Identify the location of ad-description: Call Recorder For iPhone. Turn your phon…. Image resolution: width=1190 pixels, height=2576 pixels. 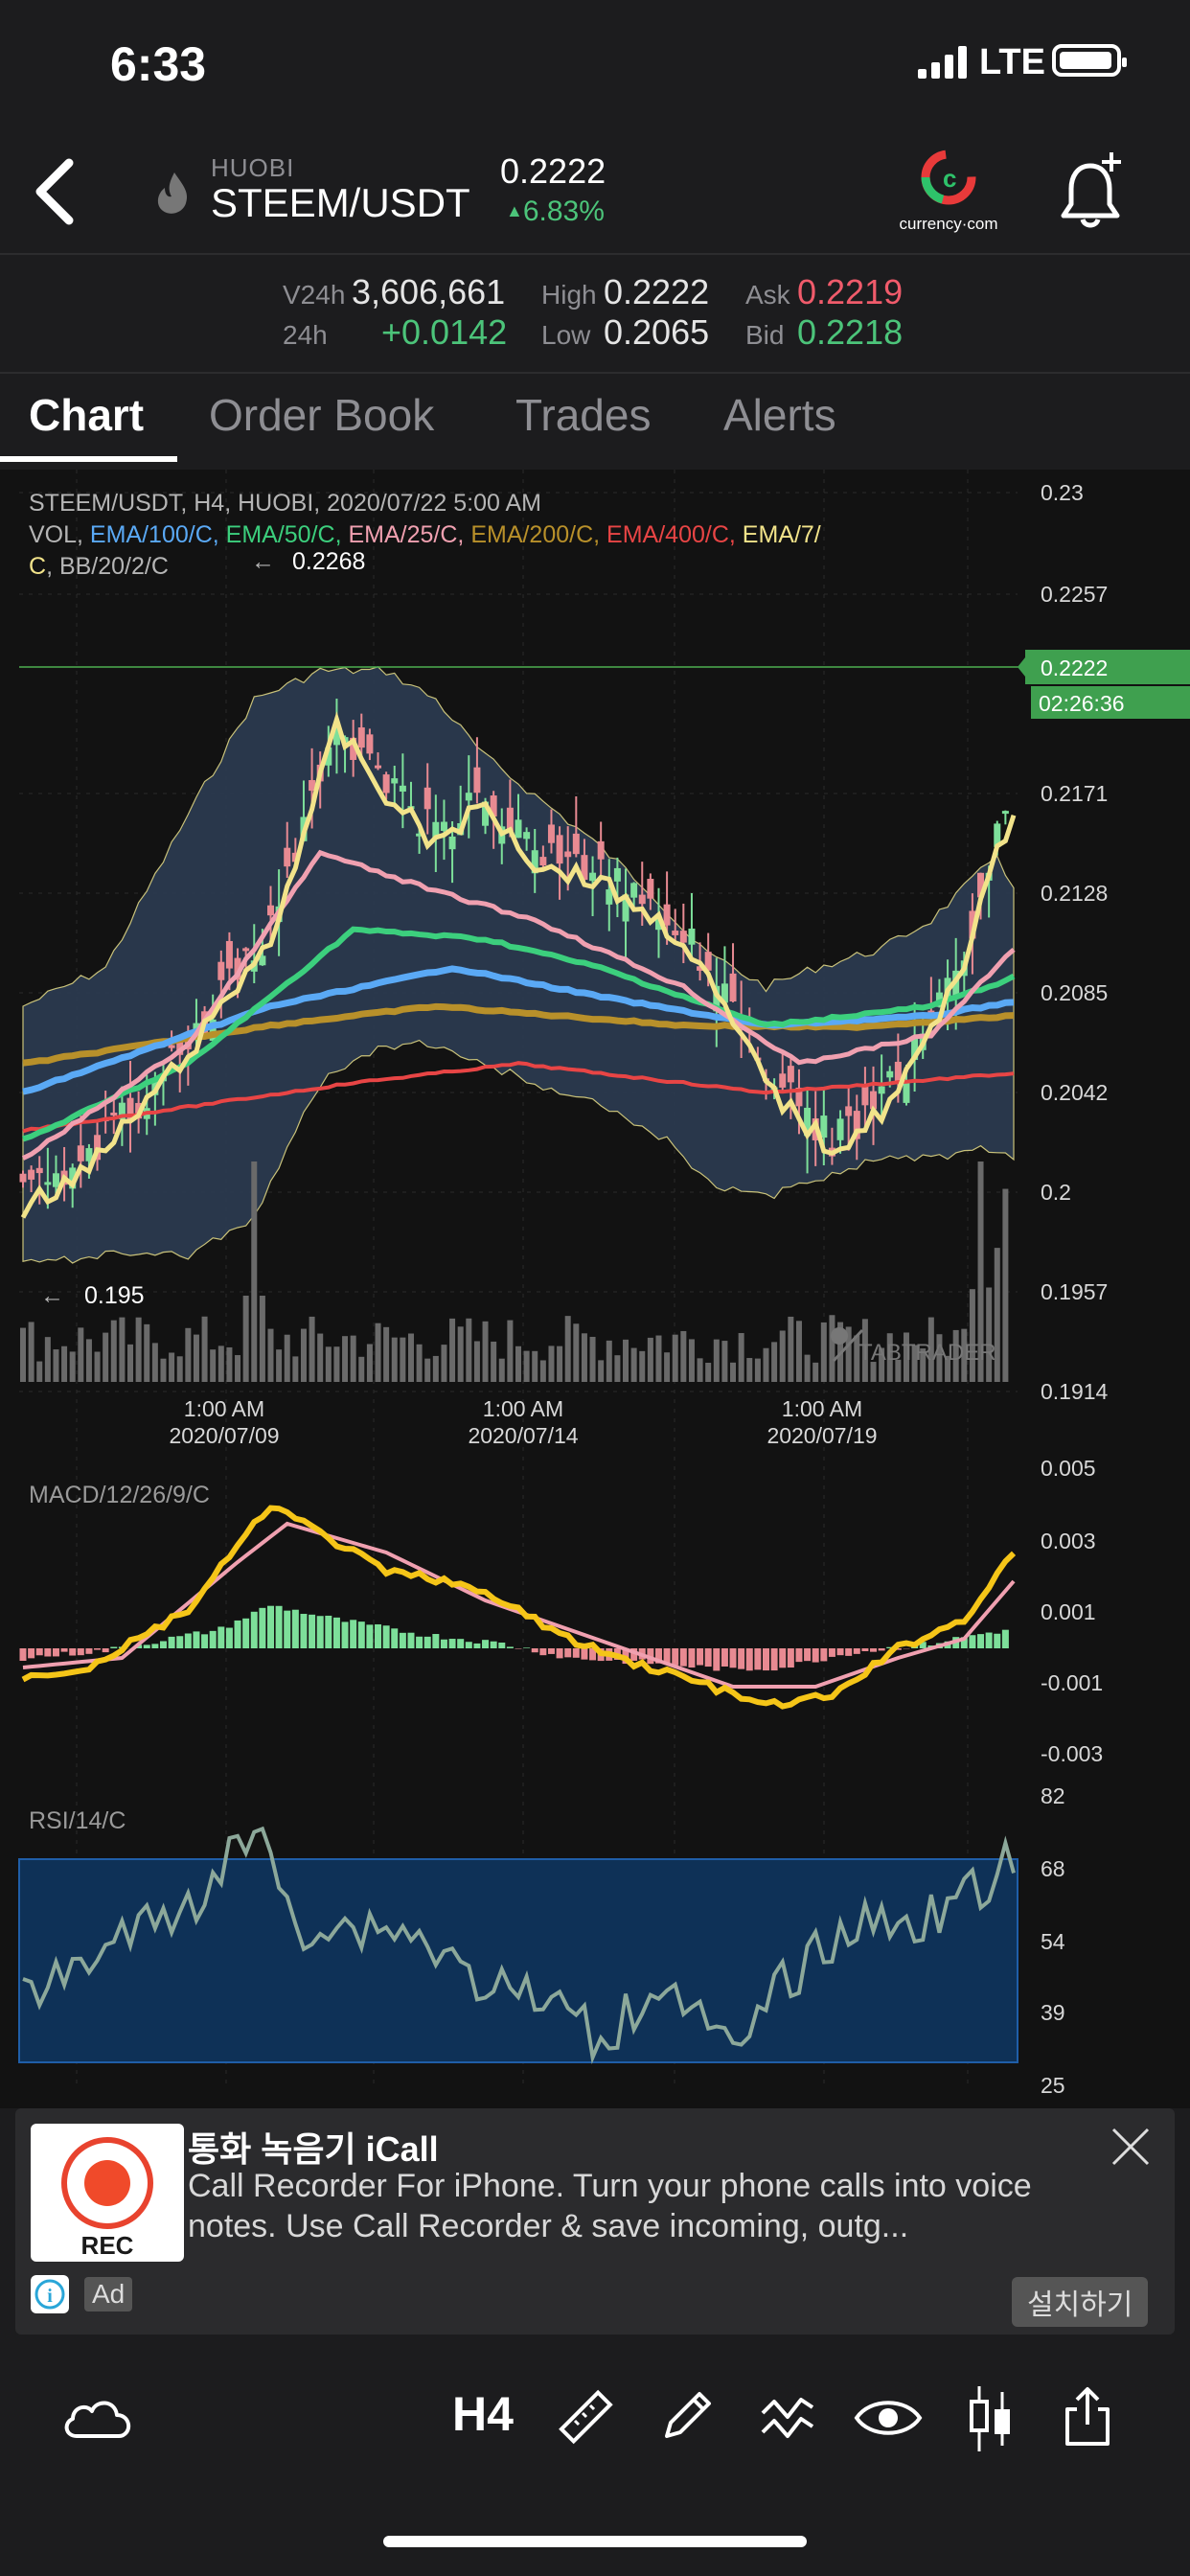
(610, 2206).